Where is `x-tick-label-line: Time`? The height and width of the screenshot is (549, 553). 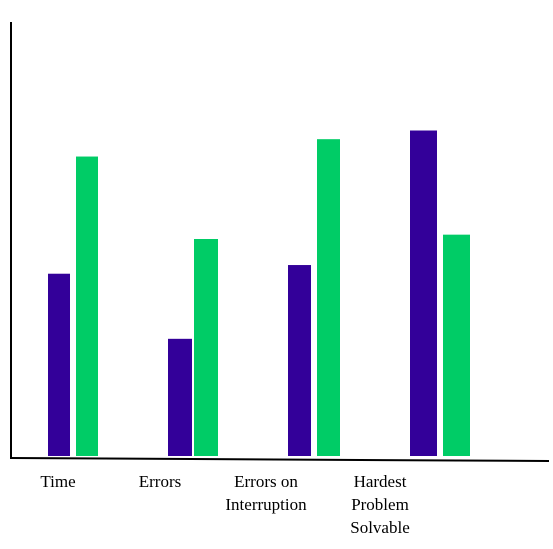
x-tick-label-line: Time is located at coordinates (57, 481).